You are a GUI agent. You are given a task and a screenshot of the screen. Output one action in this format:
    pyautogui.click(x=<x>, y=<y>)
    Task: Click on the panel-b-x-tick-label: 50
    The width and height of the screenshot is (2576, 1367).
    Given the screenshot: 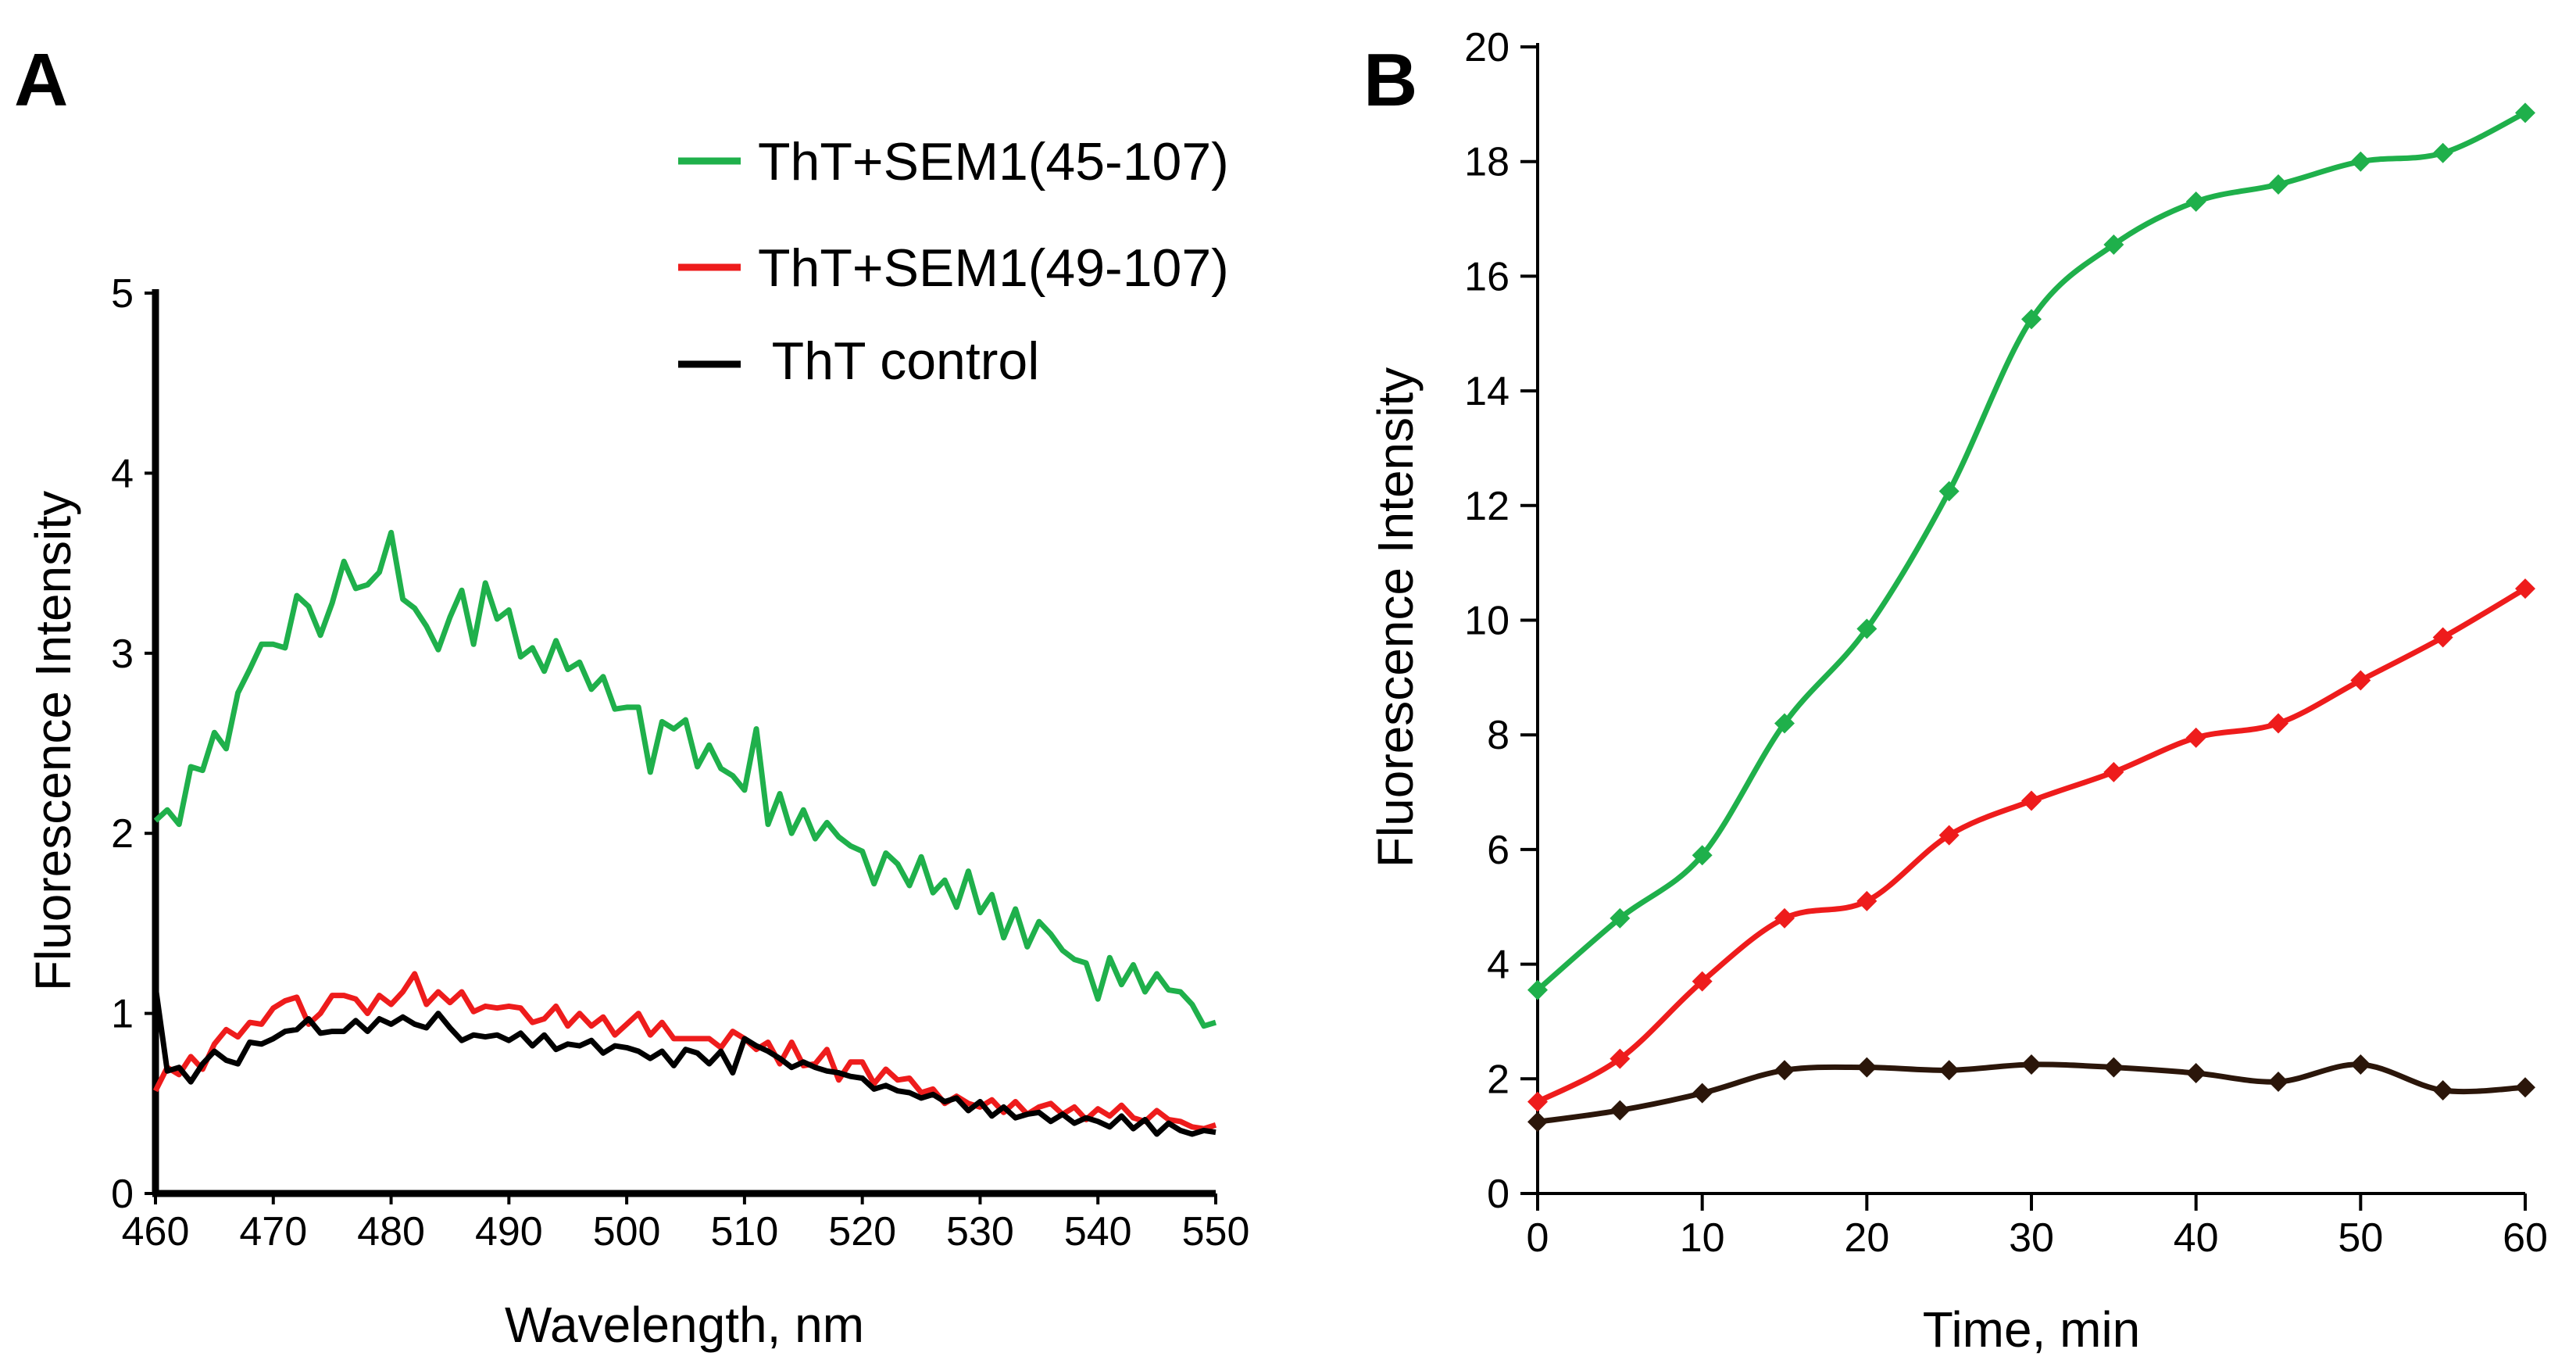 What is the action you would take?
    pyautogui.click(x=2360, y=1238)
    